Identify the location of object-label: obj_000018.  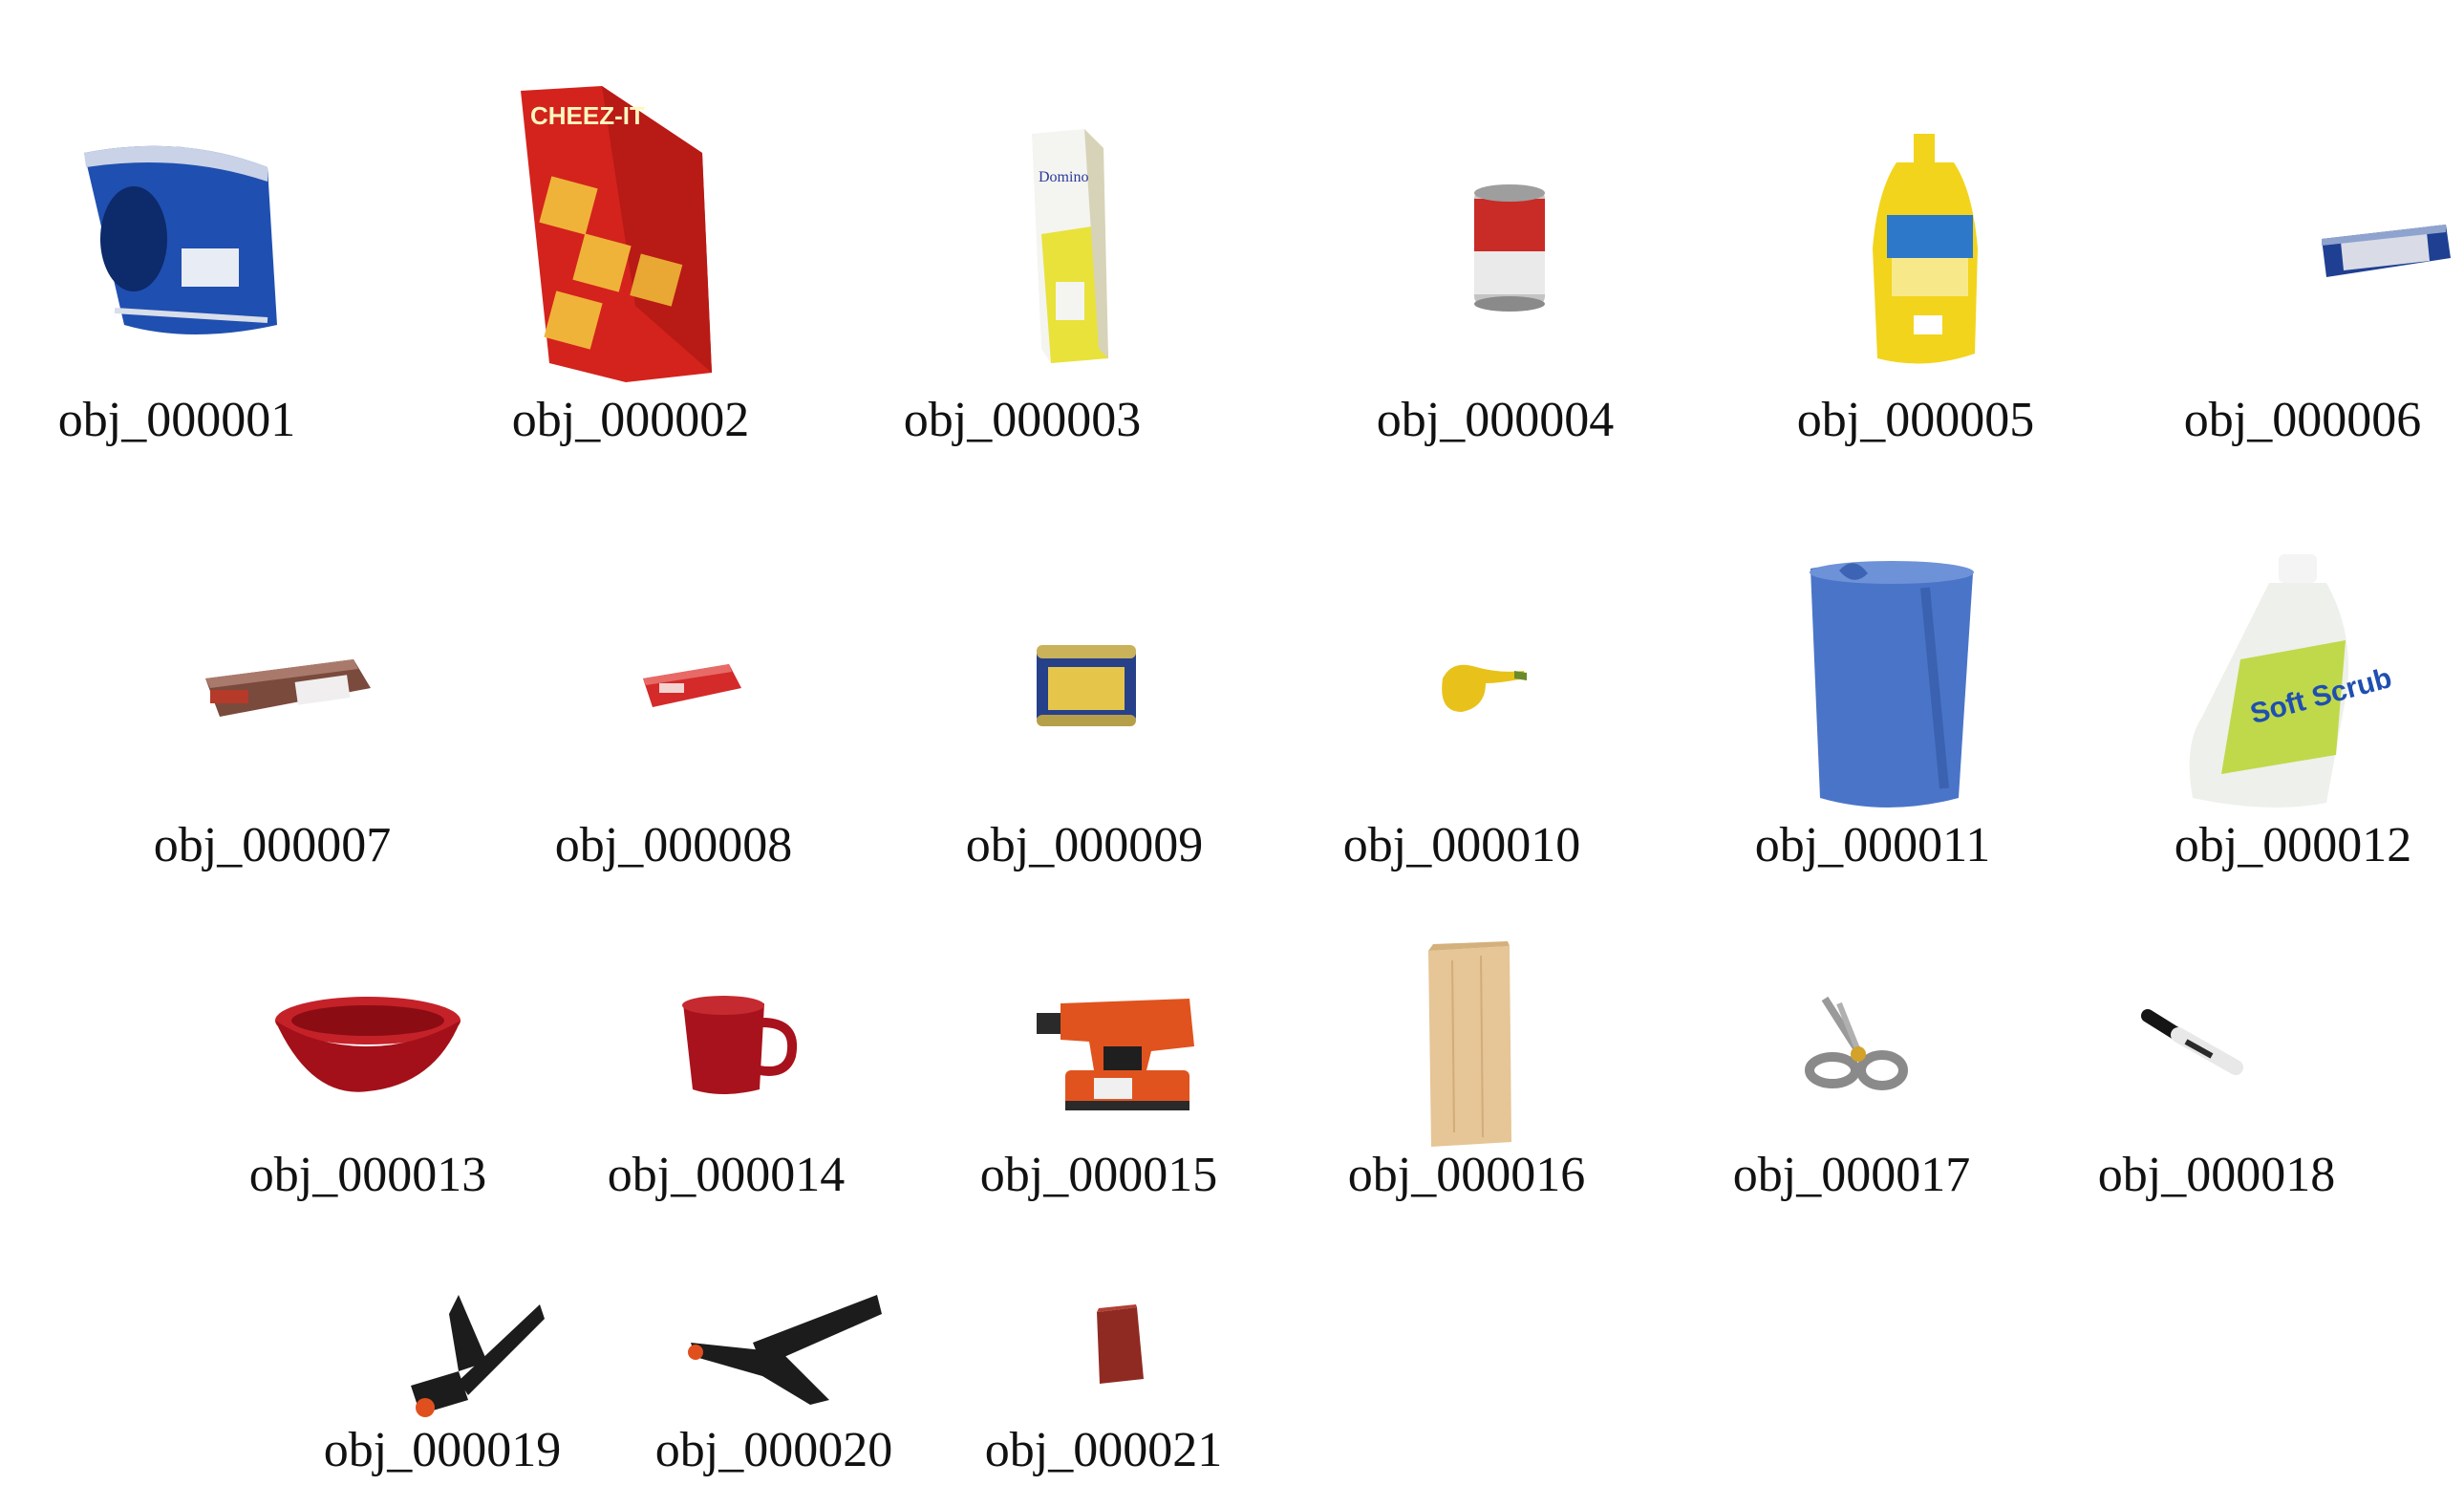
(2216, 1175).